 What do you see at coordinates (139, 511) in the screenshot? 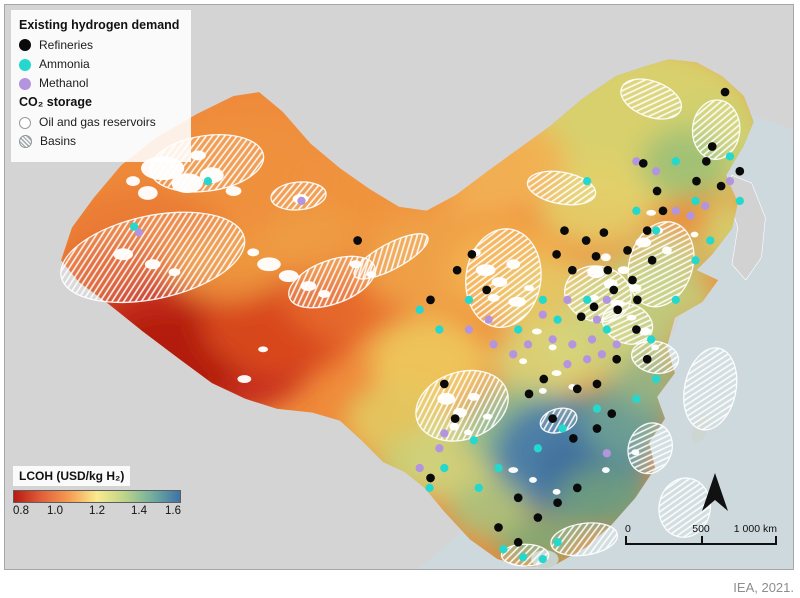
I see `colorbar-tick: 1.4` at bounding box center [139, 511].